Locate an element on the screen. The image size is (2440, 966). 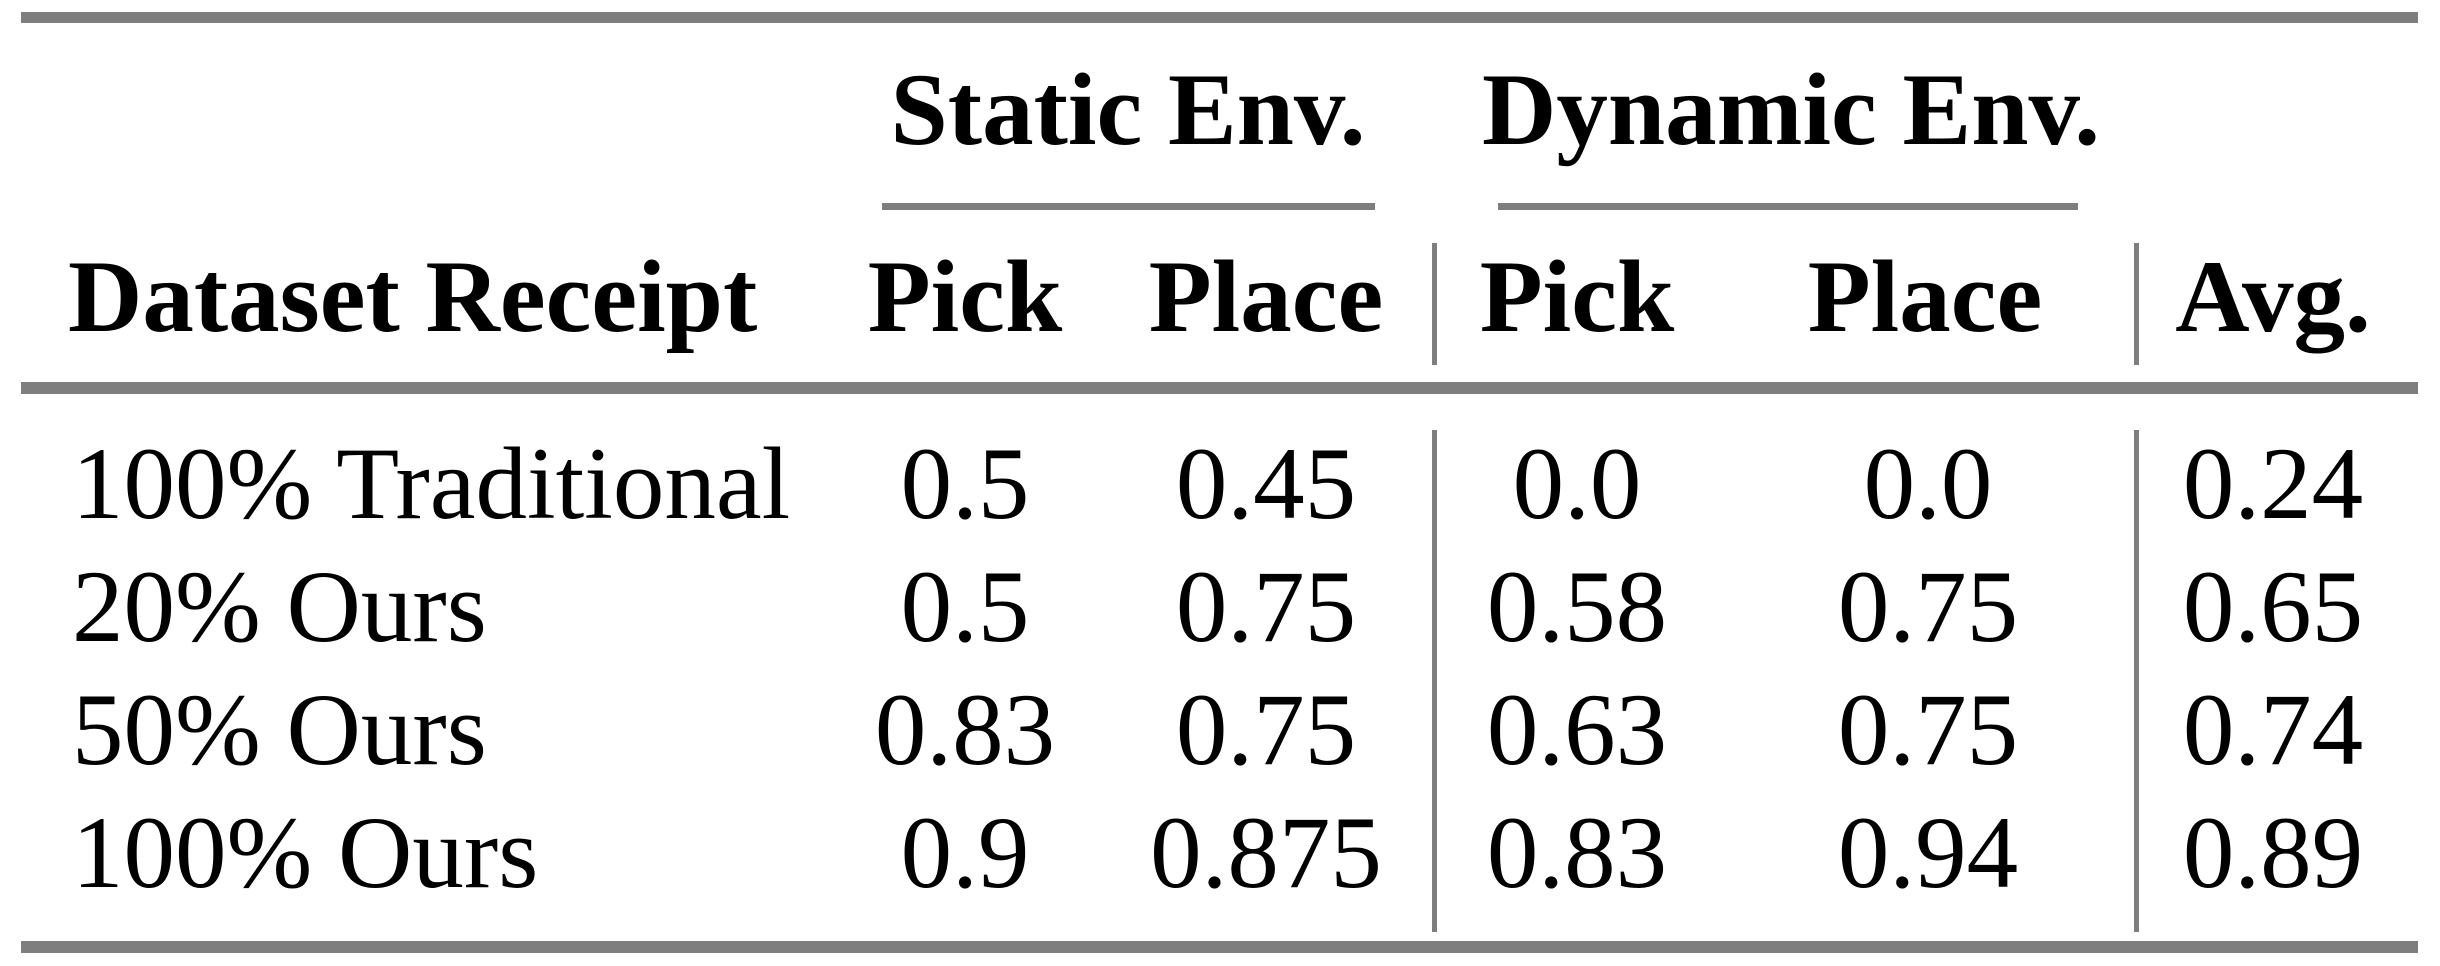
col-header-dynamic-place: Place is located at coordinates (1925, 297).